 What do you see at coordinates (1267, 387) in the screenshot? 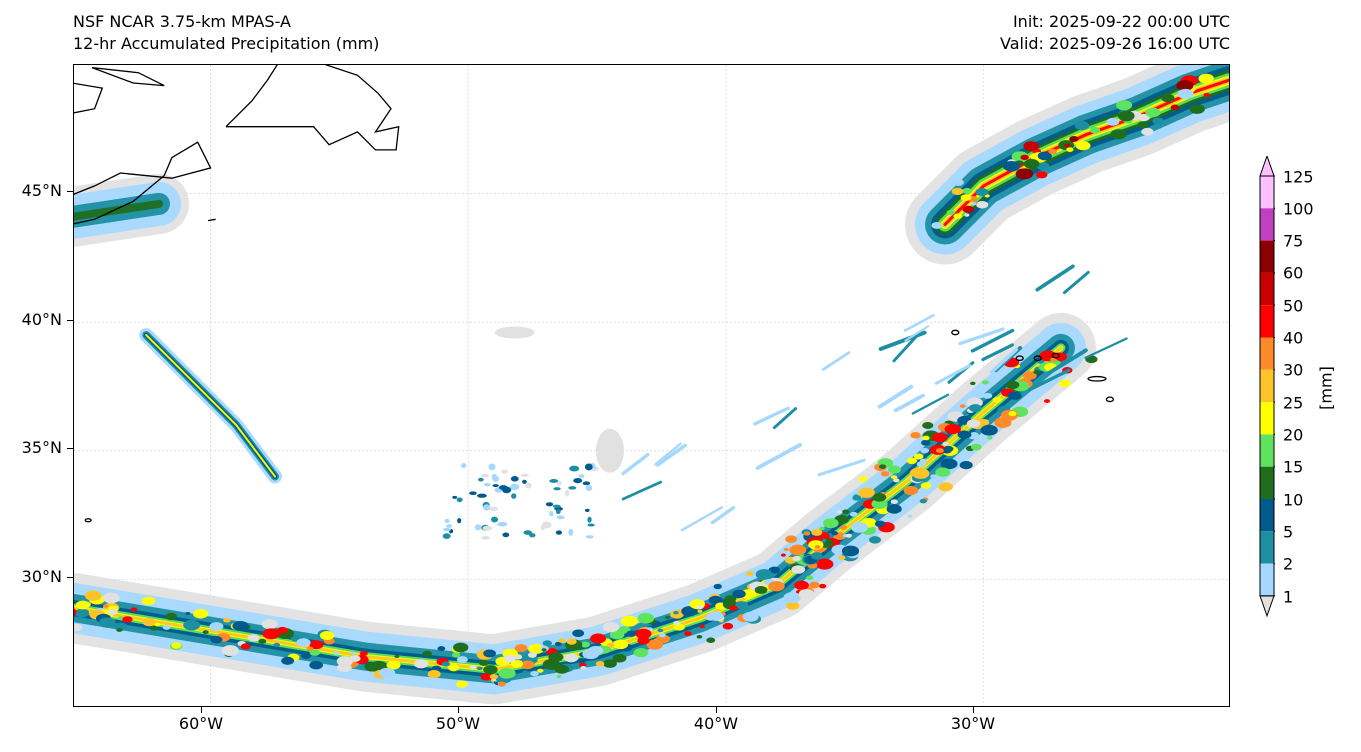
I see `colorbar` at bounding box center [1267, 387].